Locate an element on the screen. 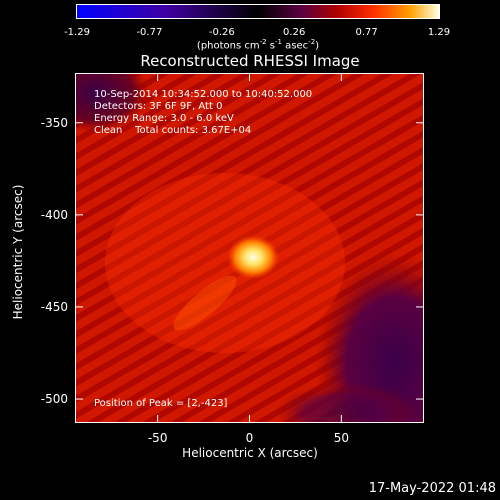 The width and height of the screenshot is (500, 500). colorbar-tick-label: 0.26 is located at coordinates (294, 32).